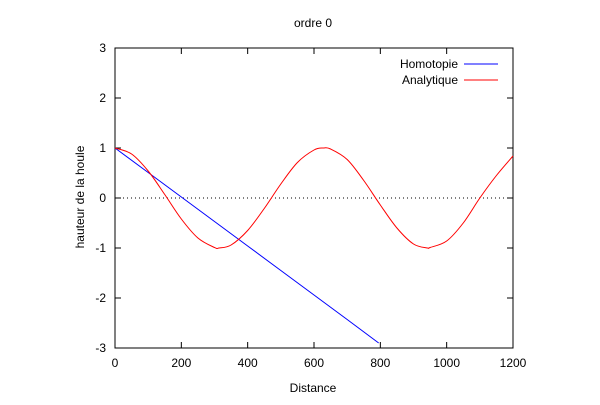  Describe the element at coordinates (102, 148) in the screenshot. I see `y-tick-label: 1` at that location.